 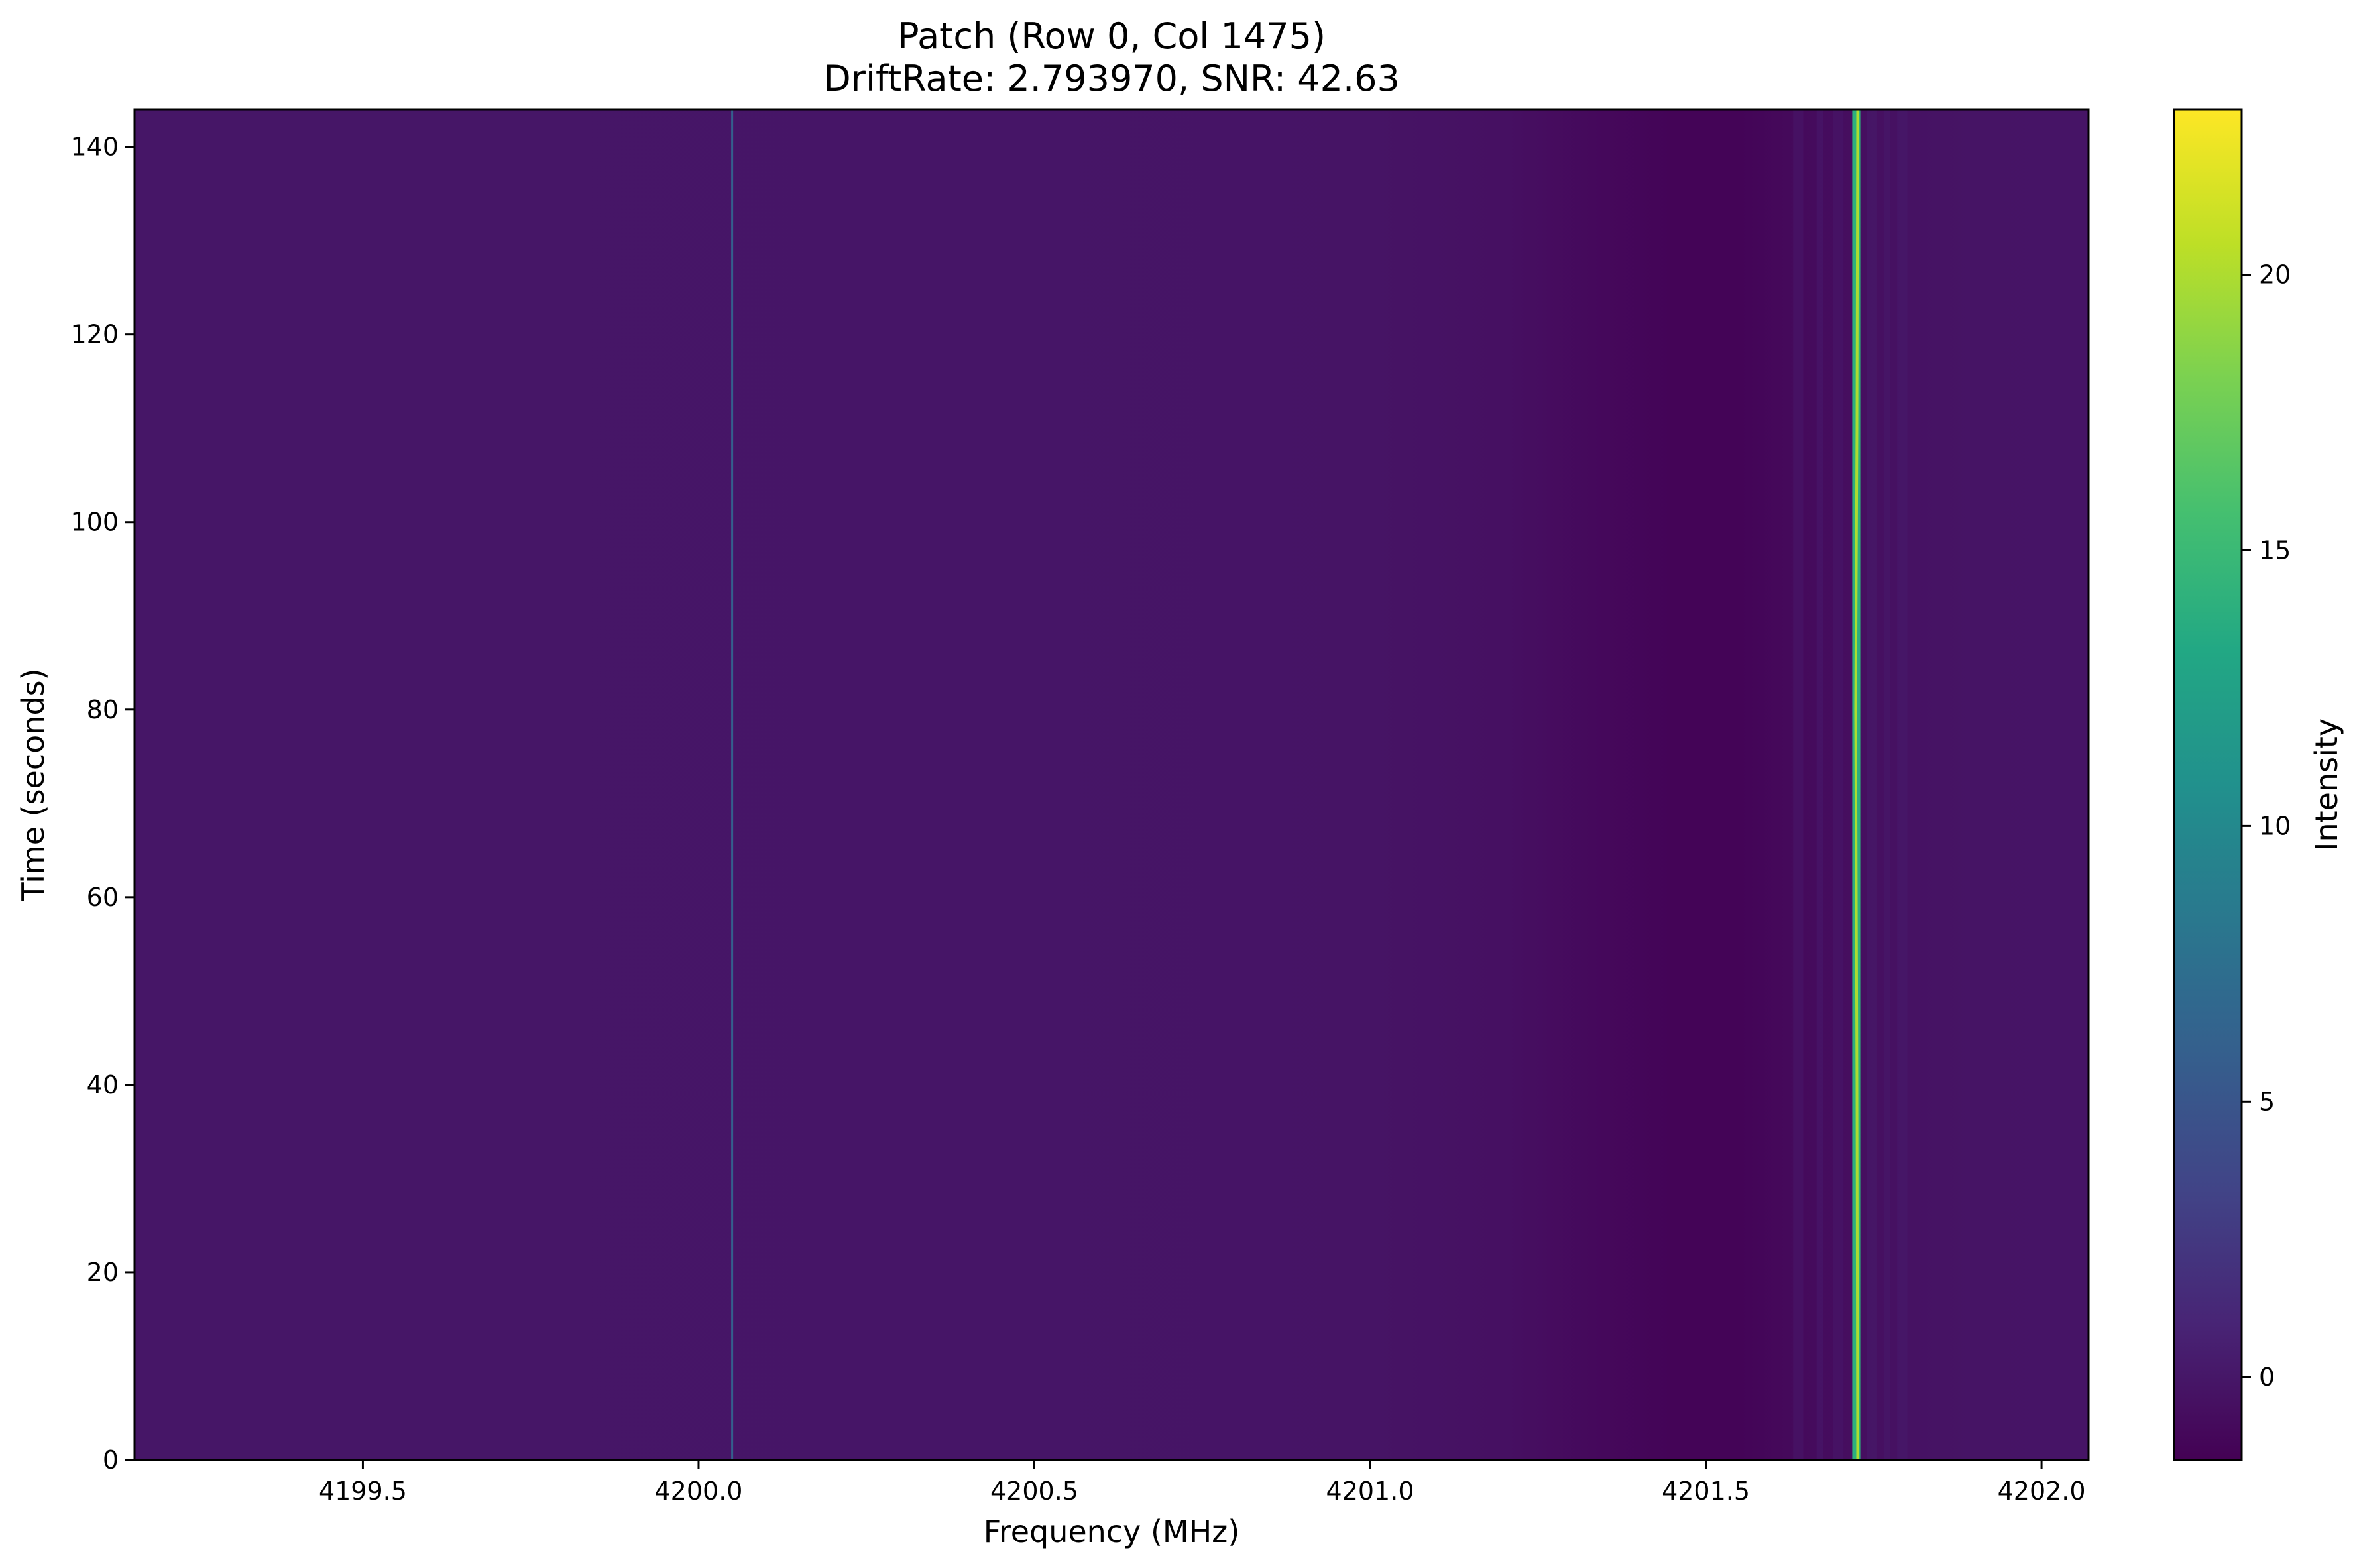 What do you see at coordinates (2275, 550) in the screenshot?
I see `colorbar-tick-label: 15` at bounding box center [2275, 550].